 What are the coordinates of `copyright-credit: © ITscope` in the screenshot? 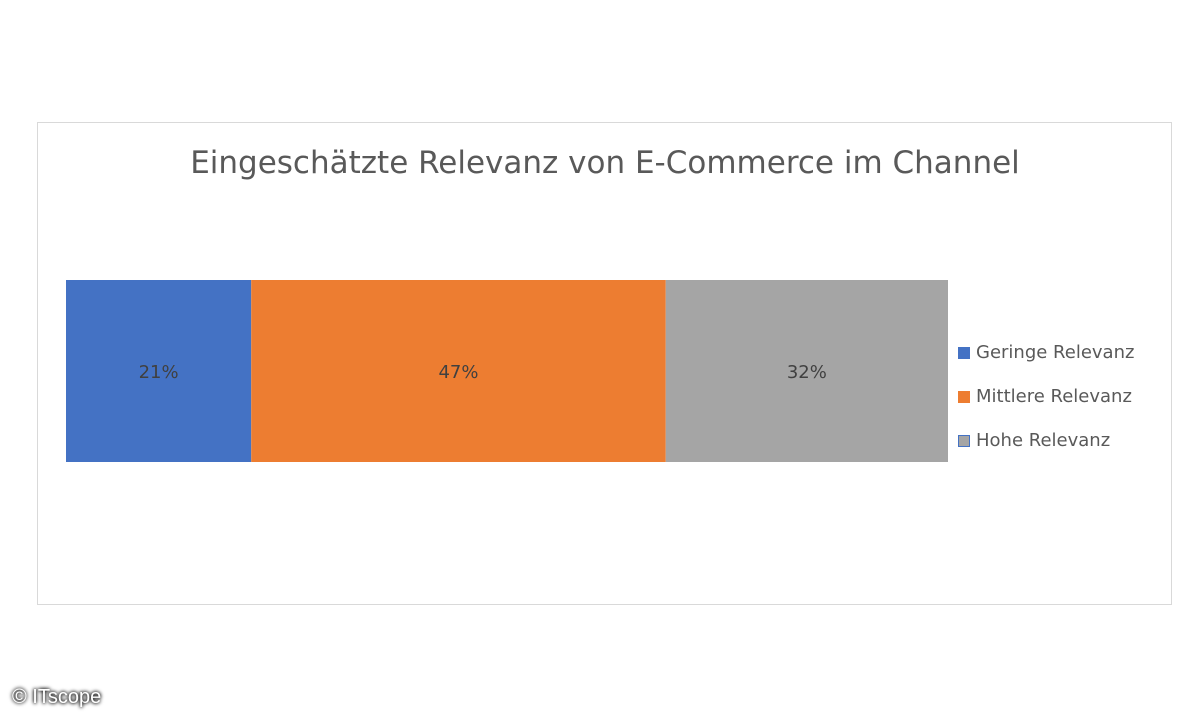 It's located at (57, 697).